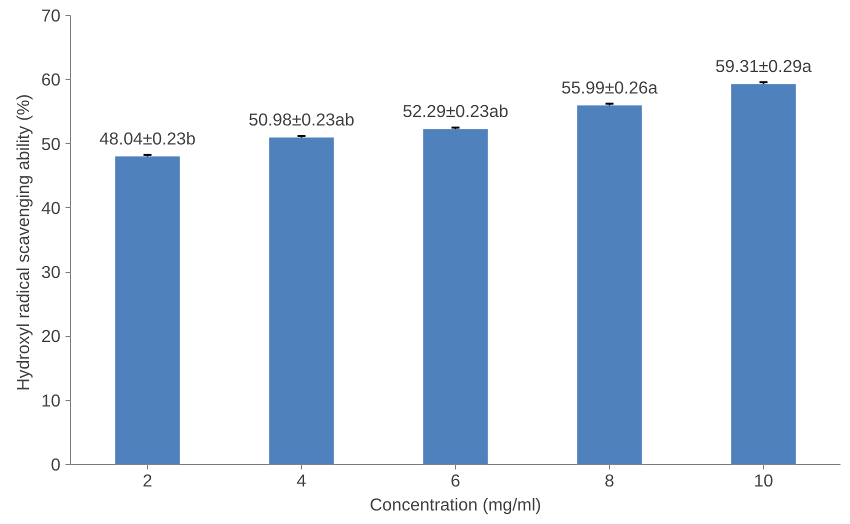 Image resolution: width=850 pixels, height=524 pixels. What do you see at coordinates (51, 336) in the screenshot?
I see `y-tick-label: 20` at bounding box center [51, 336].